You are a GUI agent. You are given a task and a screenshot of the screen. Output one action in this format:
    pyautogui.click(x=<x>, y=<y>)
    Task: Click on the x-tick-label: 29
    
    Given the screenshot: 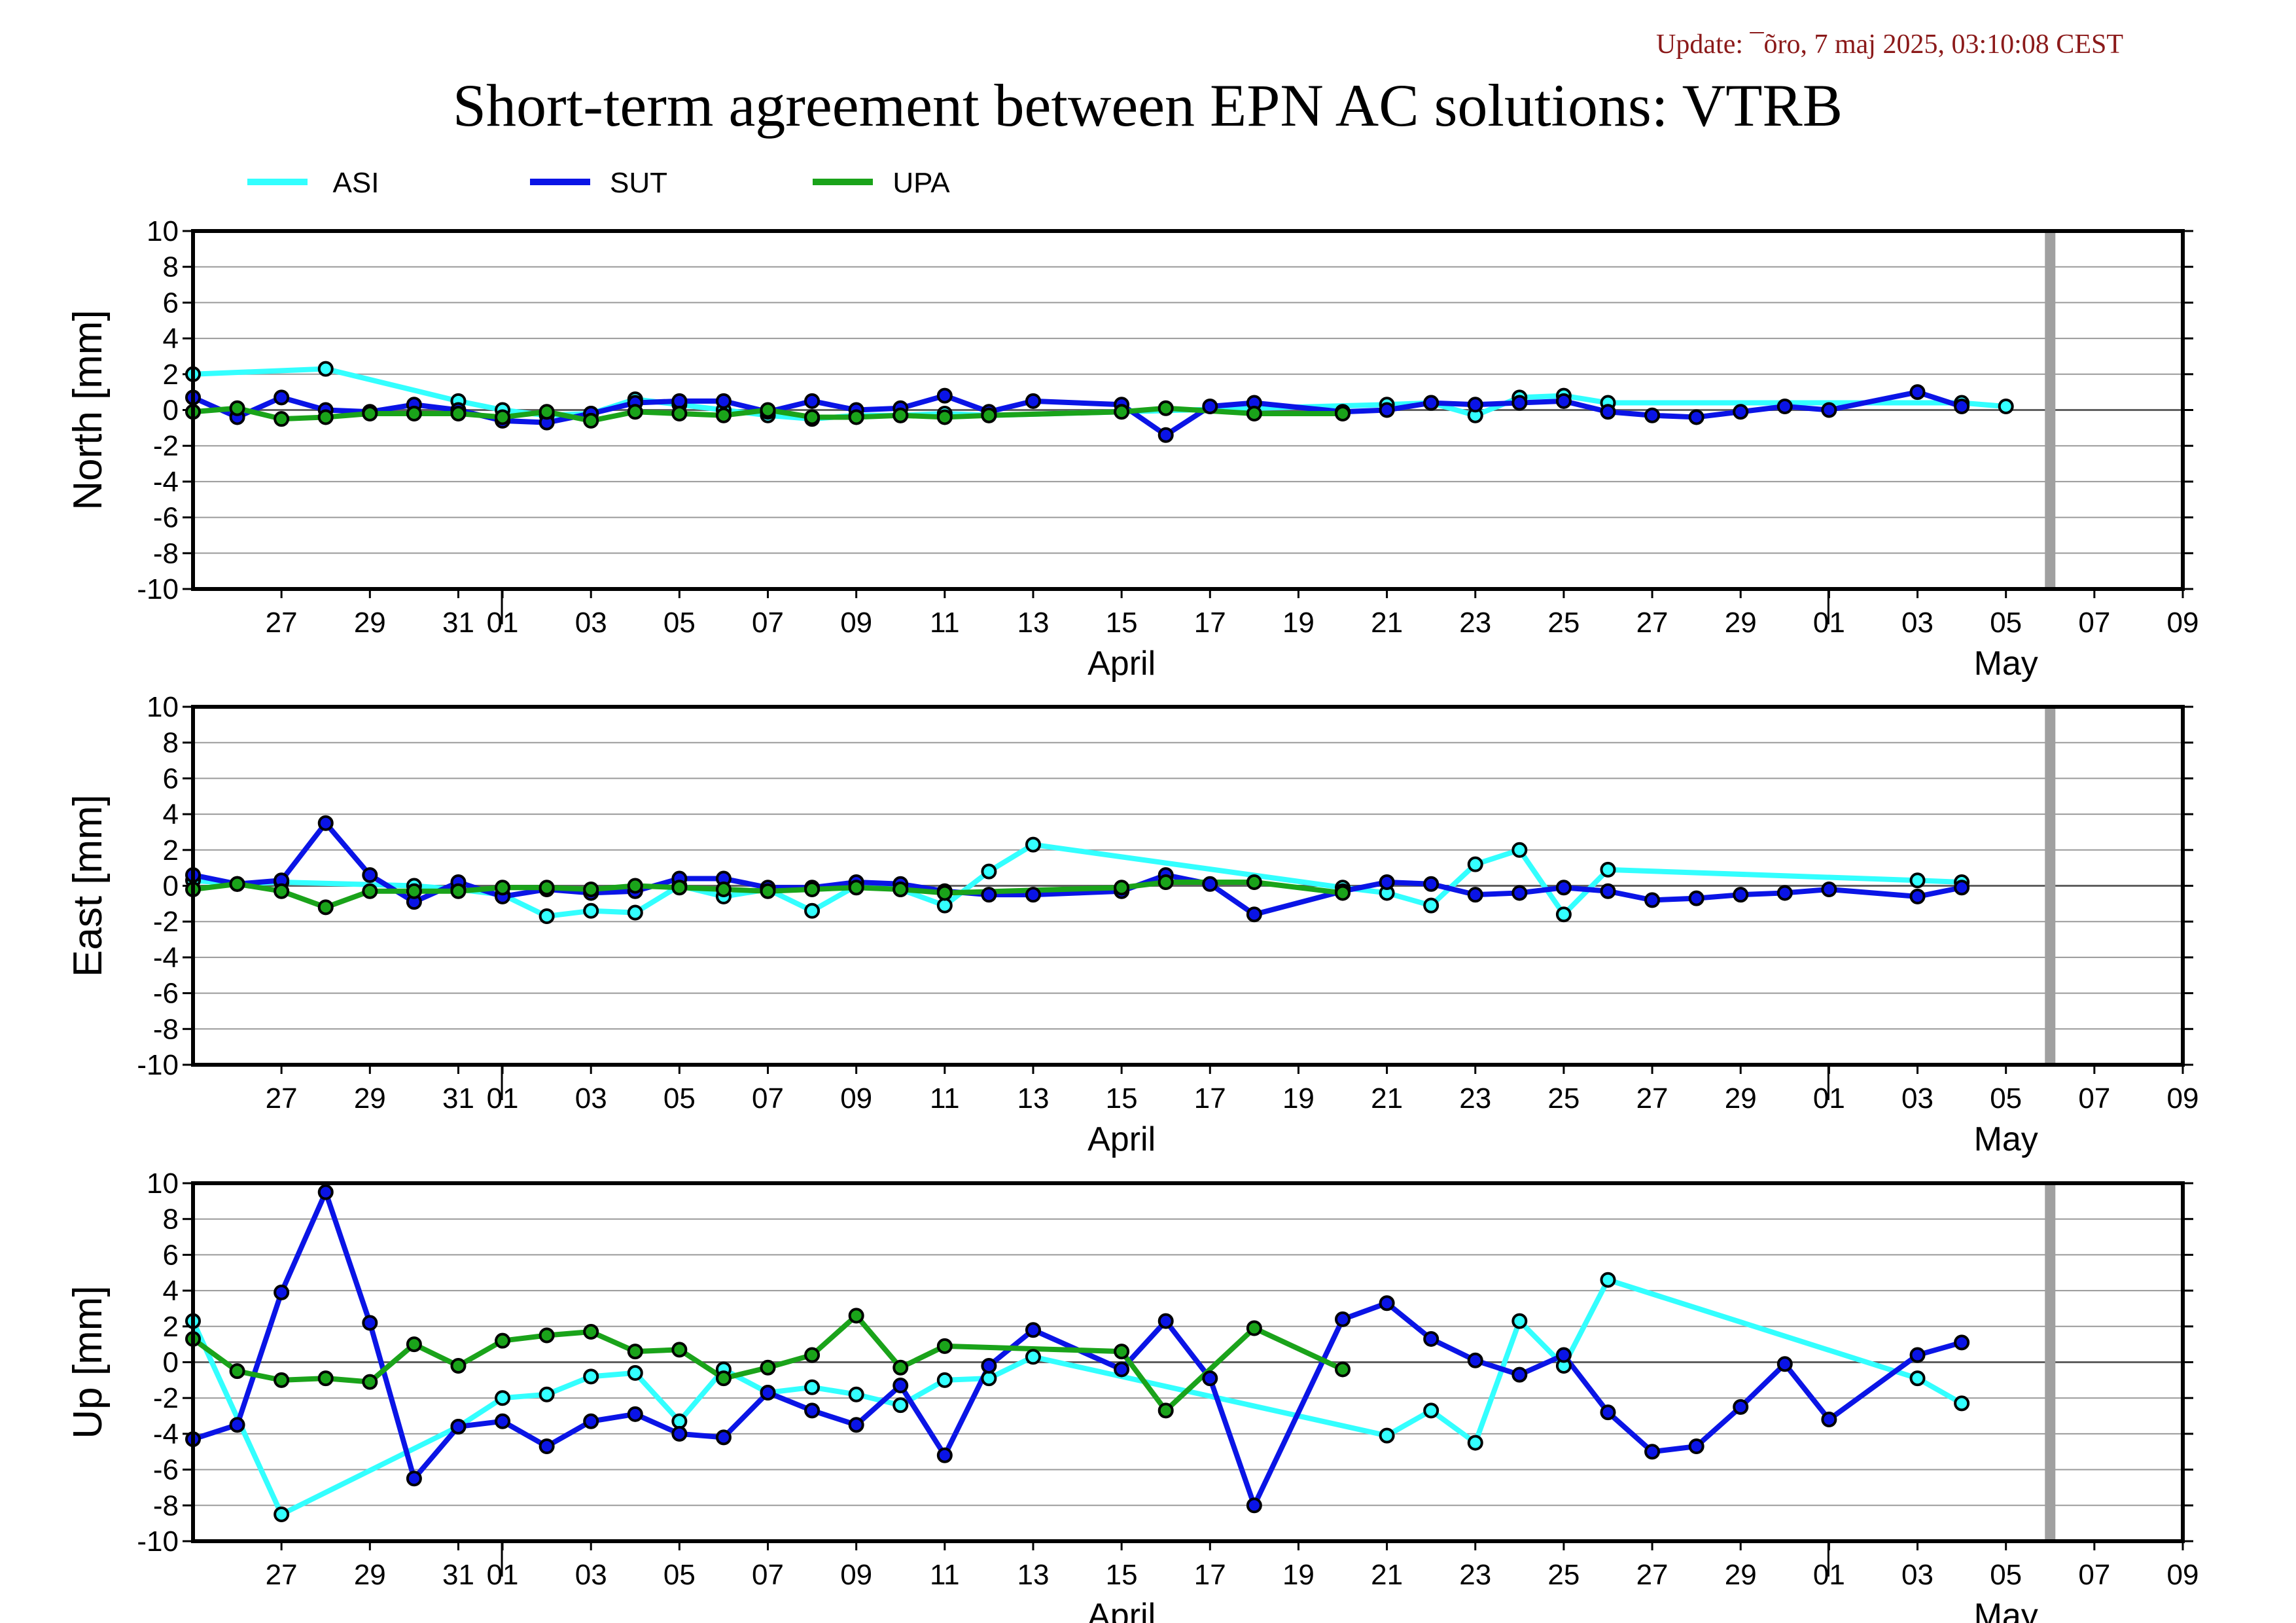 What is the action you would take?
    pyautogui.click(x=370, y=623)
    